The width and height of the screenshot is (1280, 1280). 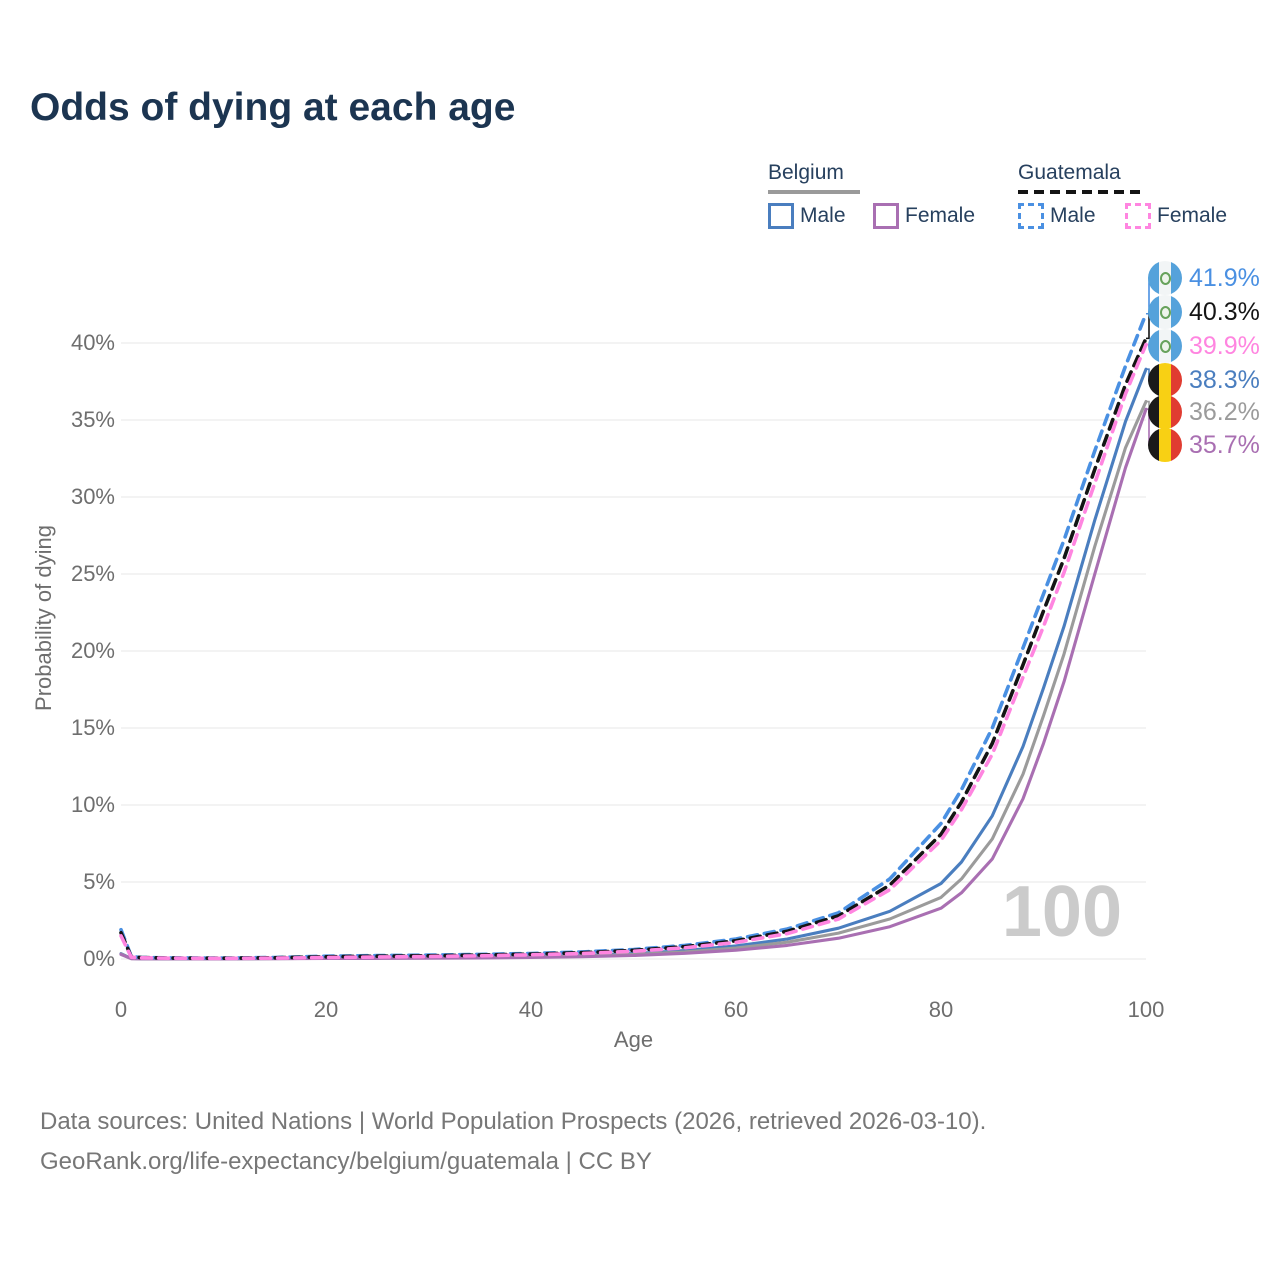 I want to click on end-value: 38.3%, so click(x=1224, y=379).